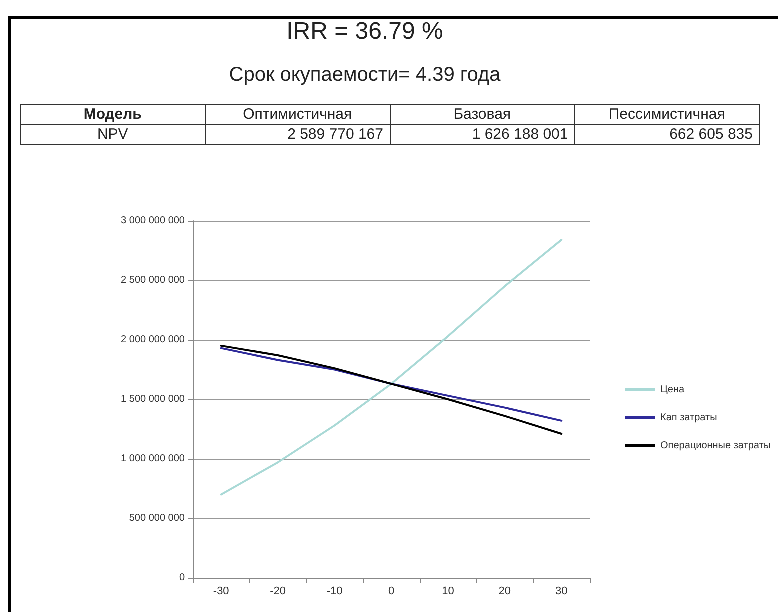 Image resolution: width=778 pixels, height=612 pixels. Describe the element at coordinates (113, 134) in the screenshot. I see `text: NPV` at that location.